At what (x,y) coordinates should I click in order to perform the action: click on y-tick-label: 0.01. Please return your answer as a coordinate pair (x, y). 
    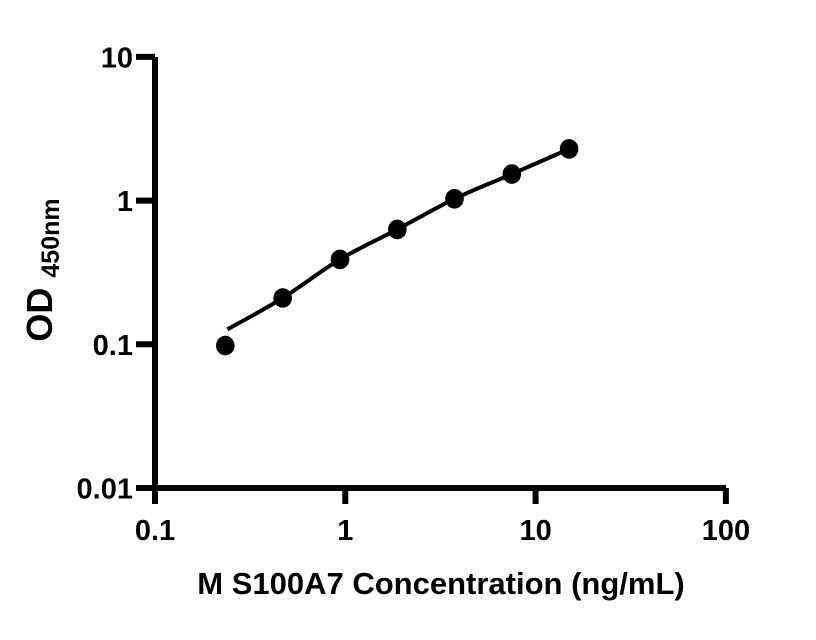
    Looking at the image, I should click on (105, 490).